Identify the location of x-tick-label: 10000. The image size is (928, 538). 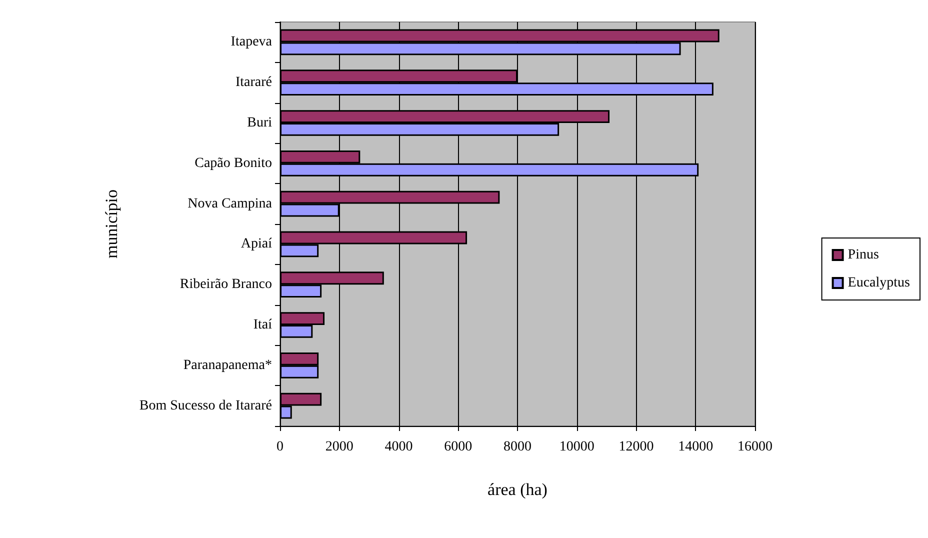
(576, 447).